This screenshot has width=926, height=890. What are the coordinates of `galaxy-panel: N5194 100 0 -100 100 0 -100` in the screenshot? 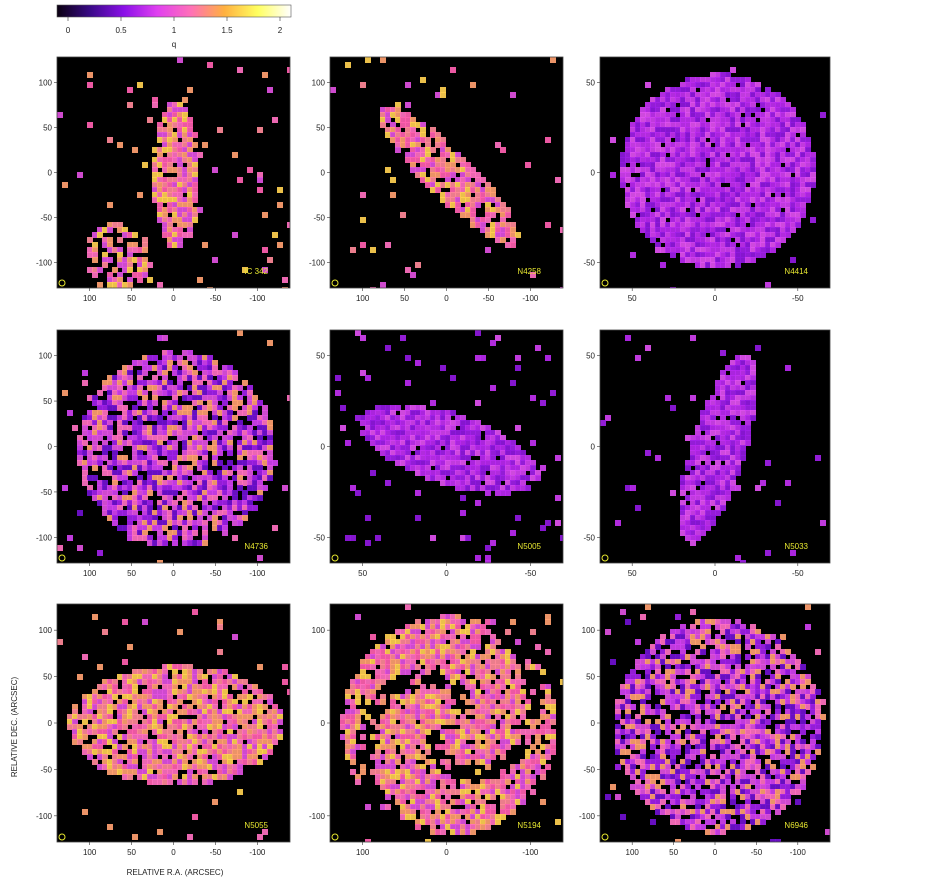 It's located at (436, 730).